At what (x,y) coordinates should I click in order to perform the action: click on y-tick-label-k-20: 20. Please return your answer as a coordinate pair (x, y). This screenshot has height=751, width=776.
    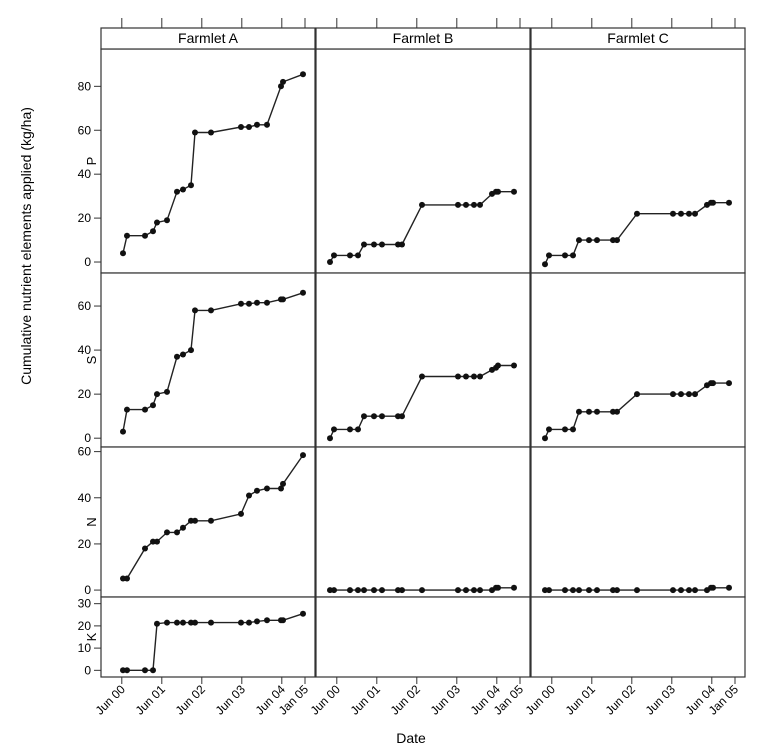
    Looking at the image, I should click on (85, 626).